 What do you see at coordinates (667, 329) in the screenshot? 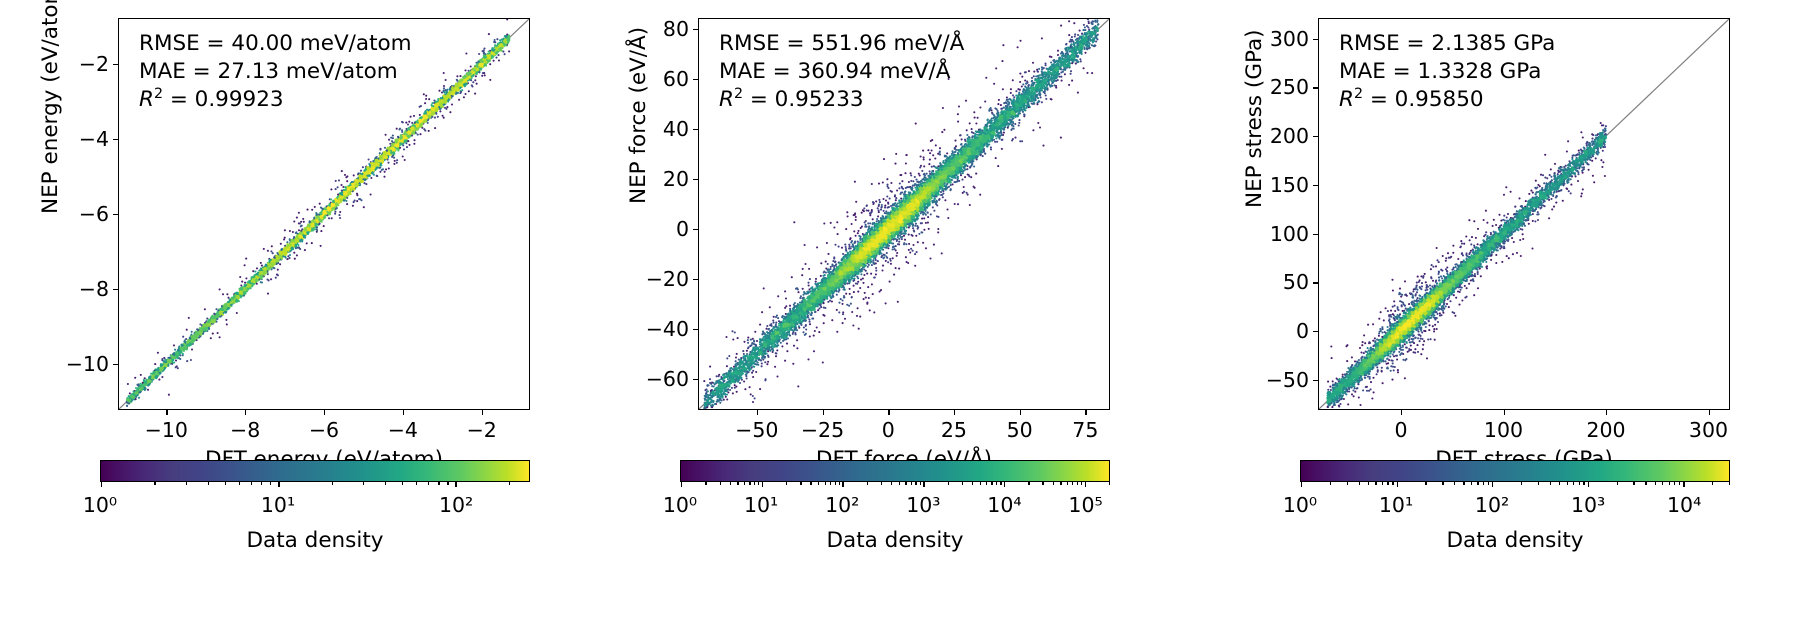
I see `y-tick-label: −40` at bounding box center [667, 329].